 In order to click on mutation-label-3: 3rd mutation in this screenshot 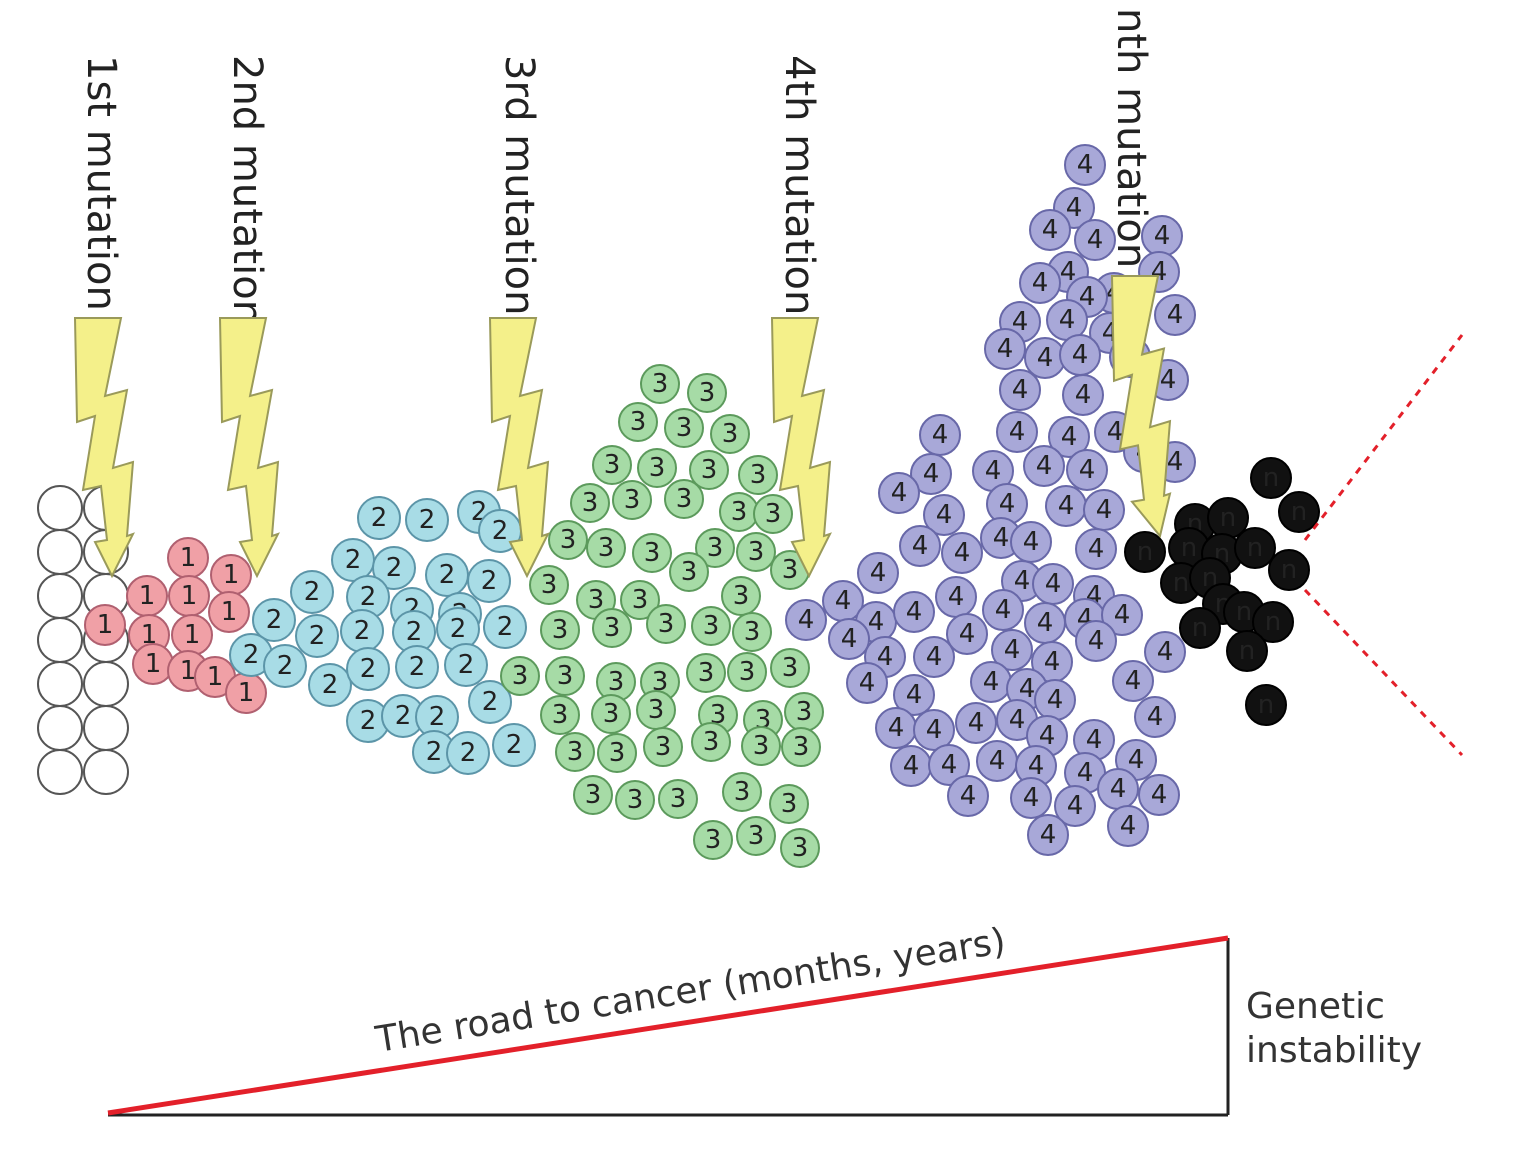, I will do `click(519, 185)`.